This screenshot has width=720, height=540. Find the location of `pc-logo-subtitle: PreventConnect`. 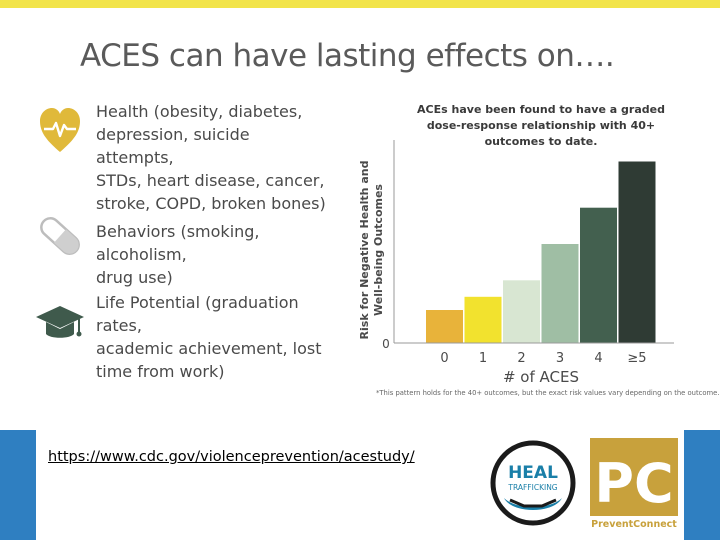

pc-logo-subtitle: PreventConnect is located at coordinates (634, 524).